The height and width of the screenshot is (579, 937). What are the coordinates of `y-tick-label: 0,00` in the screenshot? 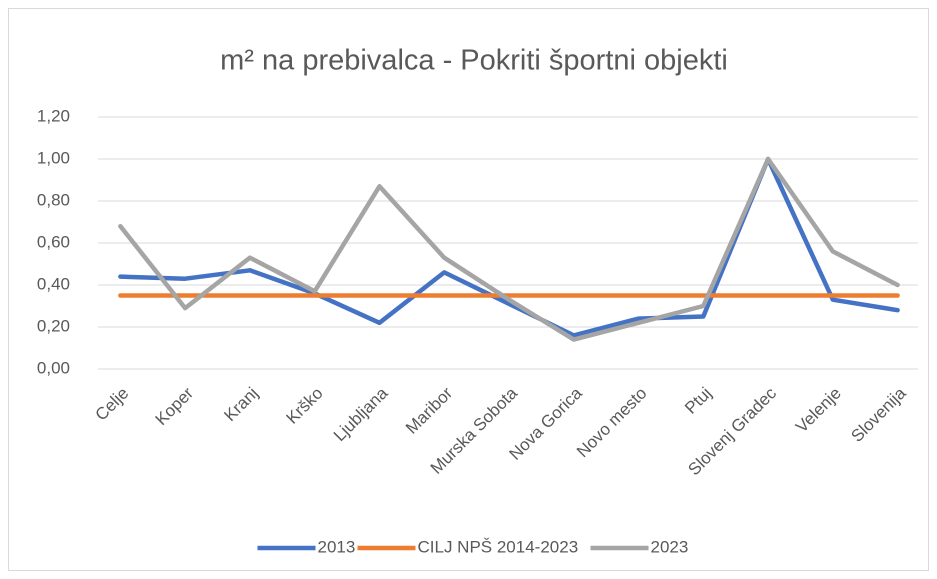 It's located at (53, 367).